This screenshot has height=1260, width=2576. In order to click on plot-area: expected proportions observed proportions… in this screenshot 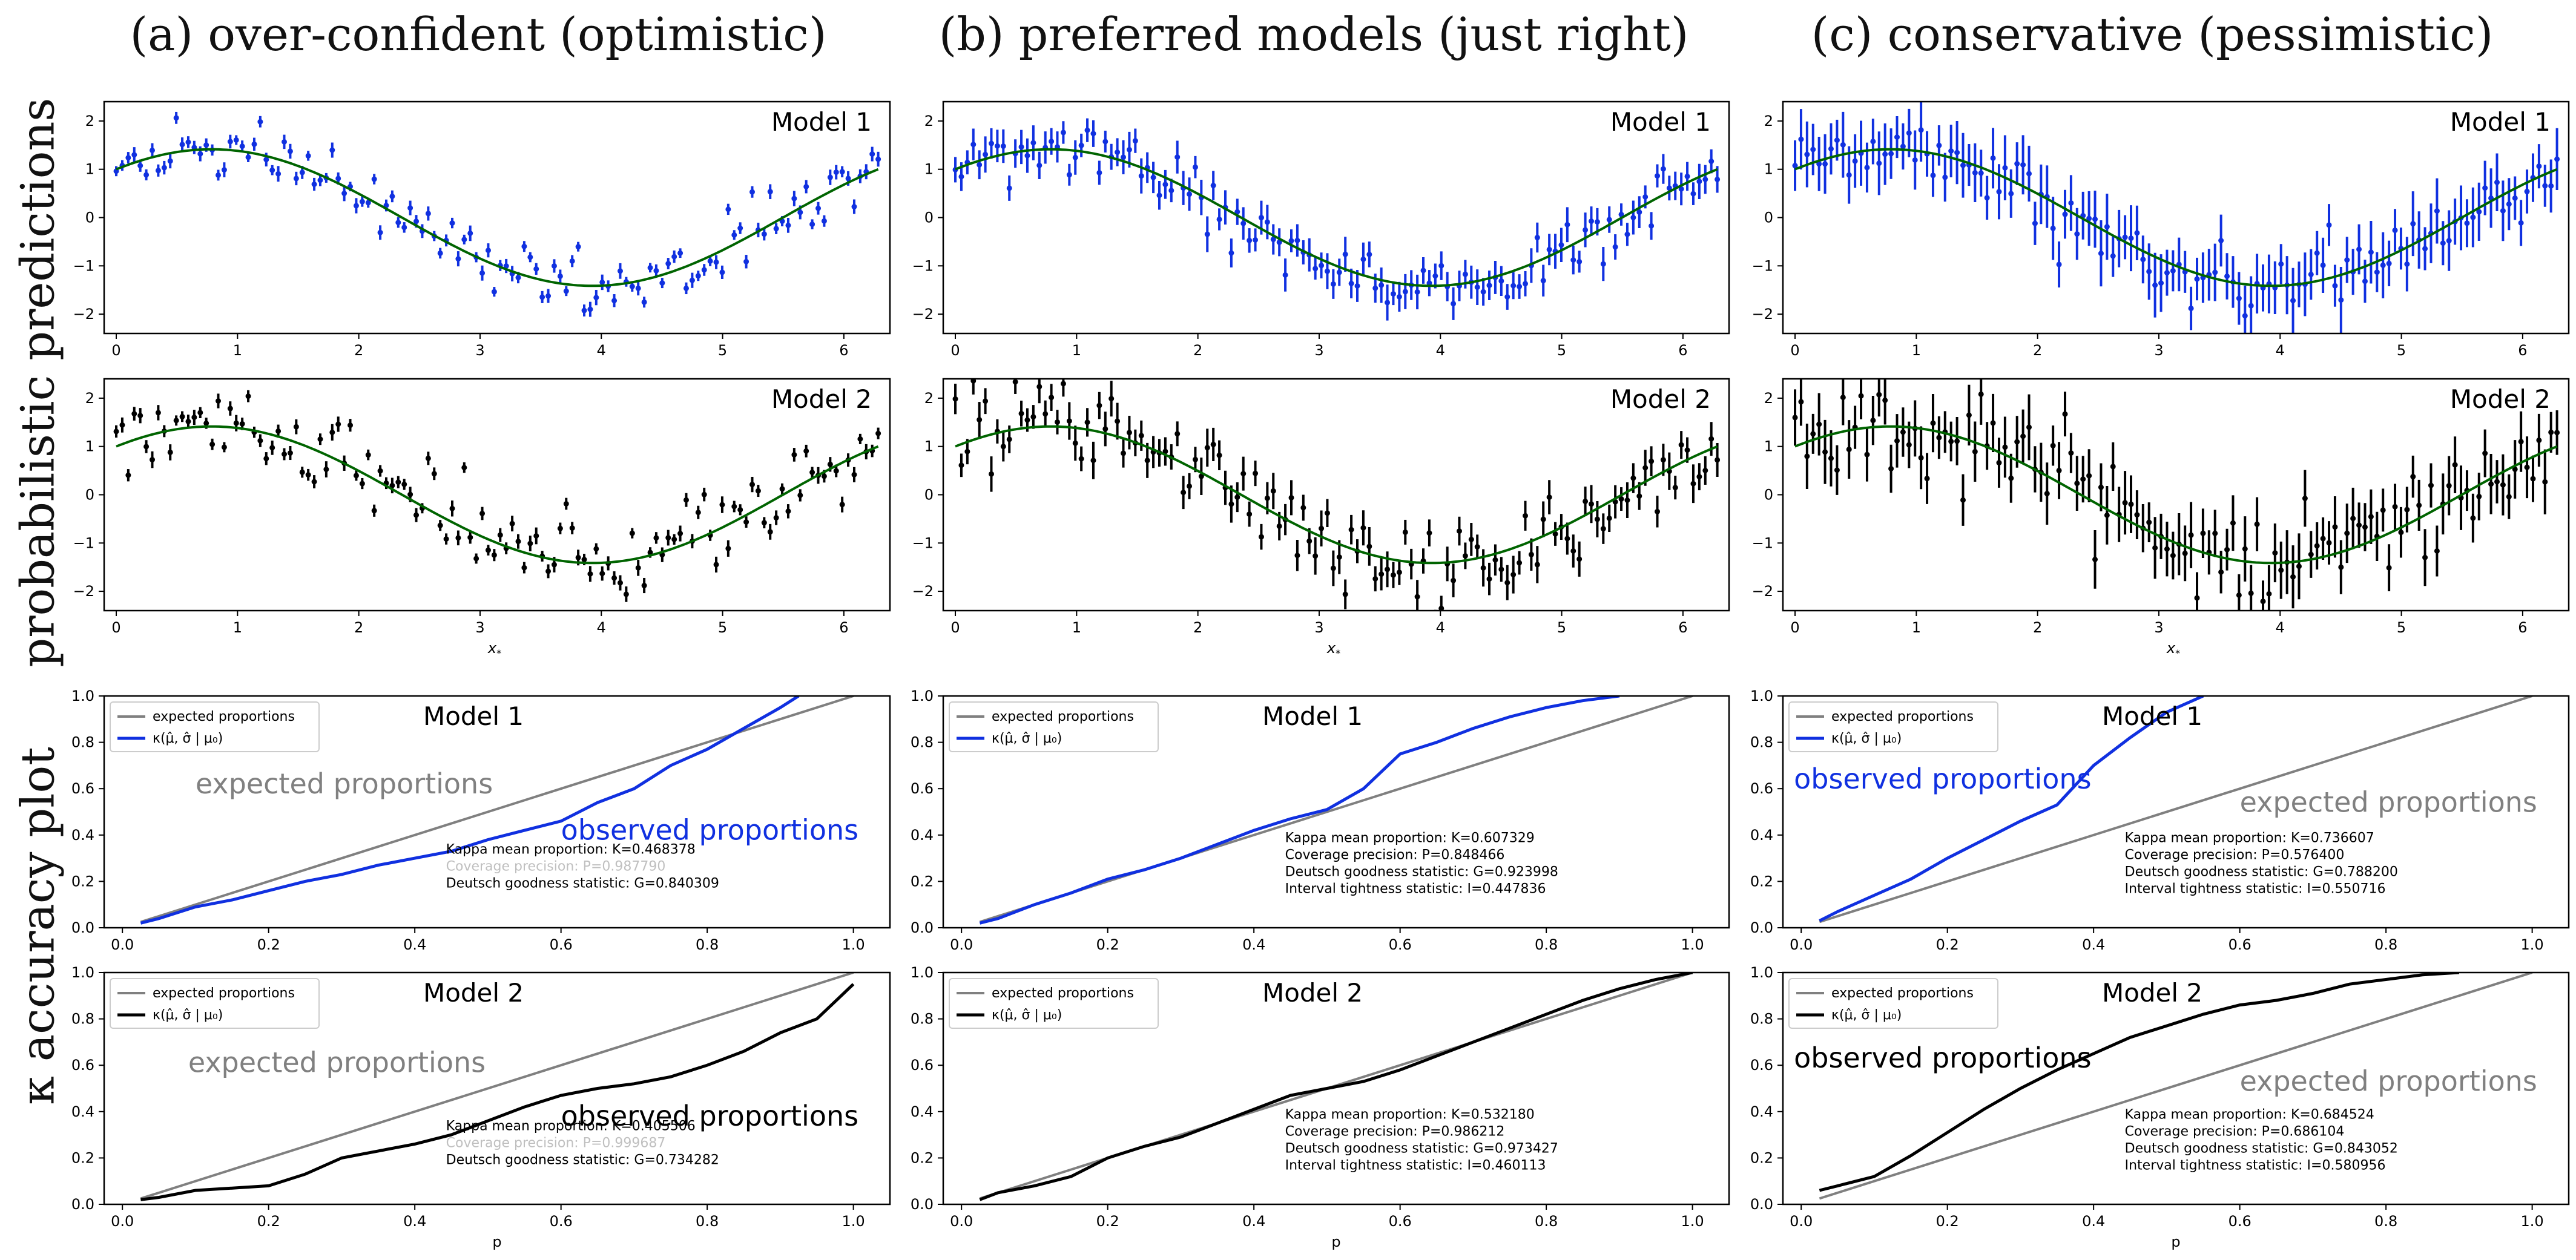, I will do `click(499, 810)`.